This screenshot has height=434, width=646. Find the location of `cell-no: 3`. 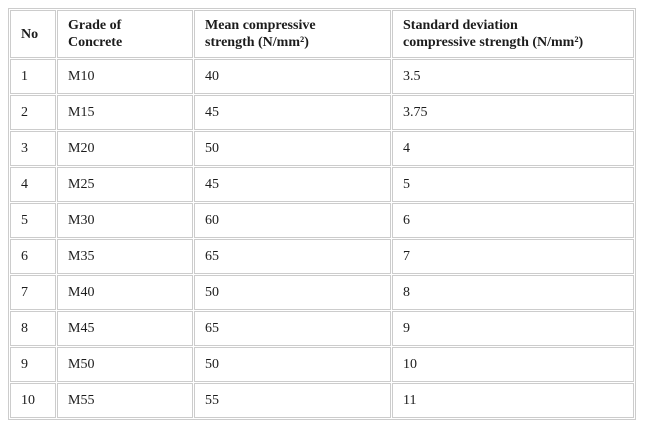

cell-no: 3 is located at coordinates (33, 148).